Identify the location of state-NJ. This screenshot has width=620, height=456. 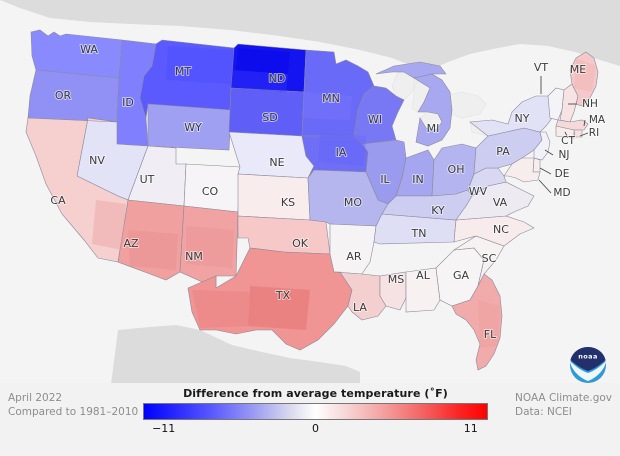
(542, 146).